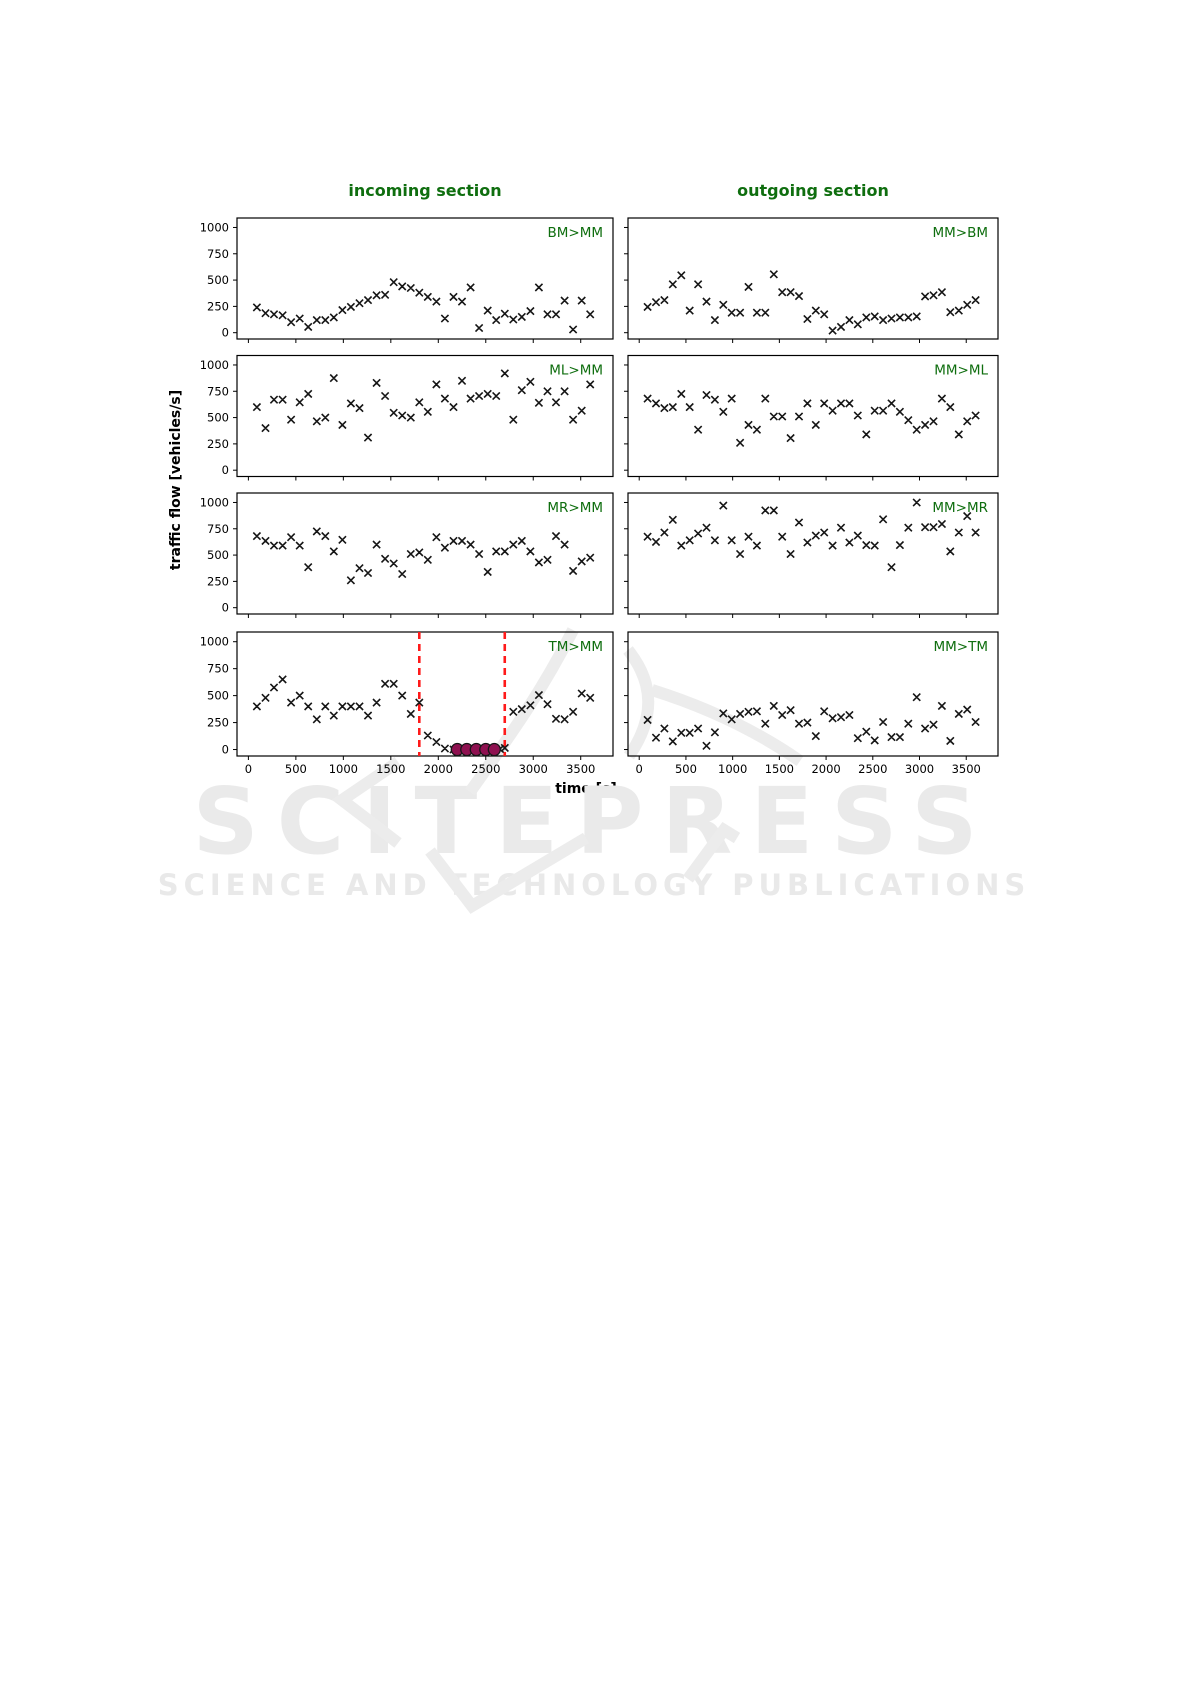  Describe the element at coordinates (594, 885) in the screenshot. I see `watermark-subtitle: SCIENCE AND TECHNOLOGY PUBLICATIONS` at that location.